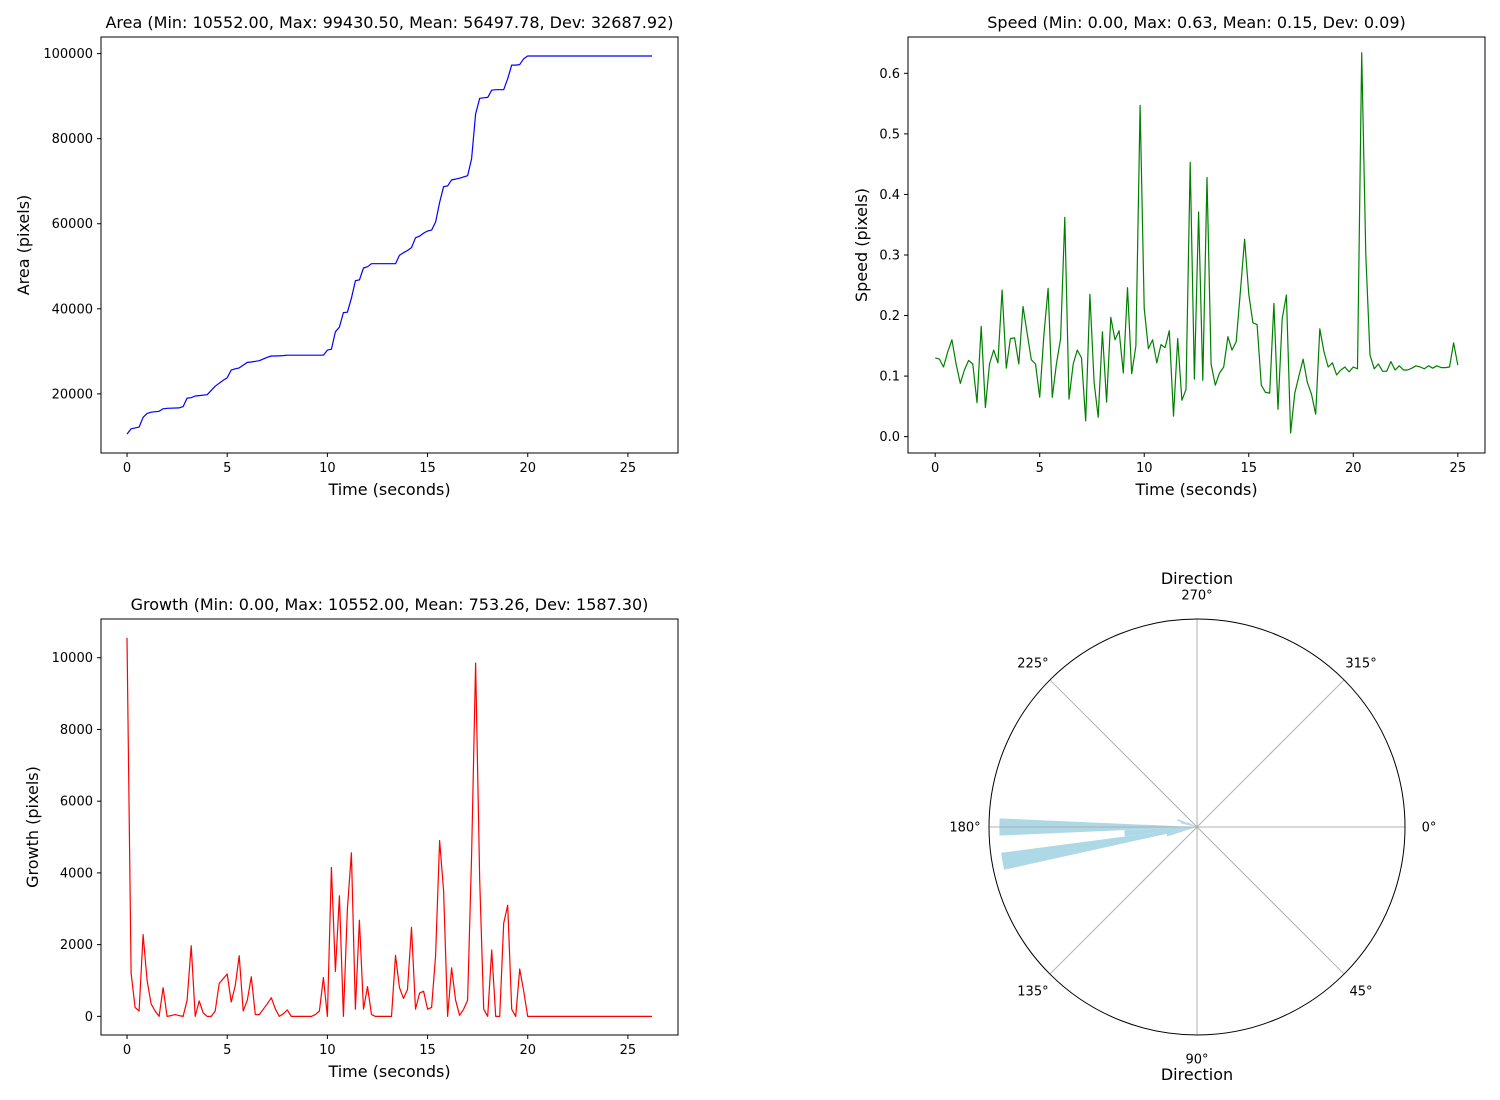 This screenshot has width=1500, height=1100. Describe the element at coordinates (72, 309) in the screenshot. I see `area-ytick-label: 40000` at that location.